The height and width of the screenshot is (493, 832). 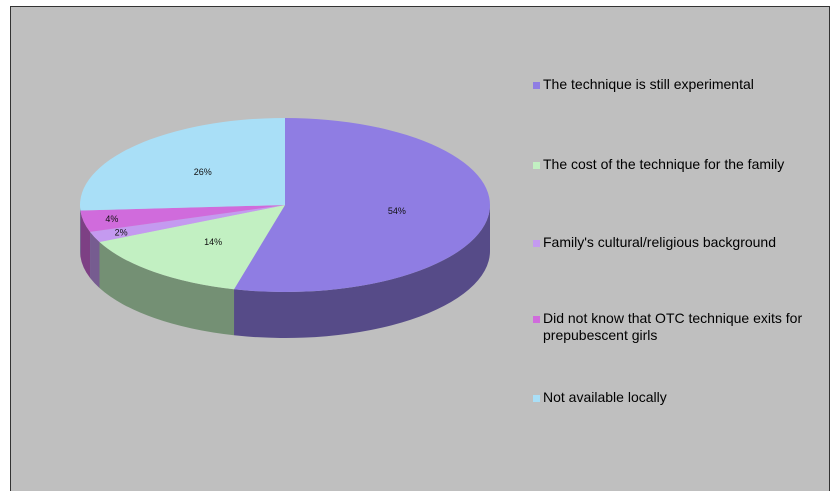 I want to click on legend-item: The technique is still experimental, so click(x=643, y=84).